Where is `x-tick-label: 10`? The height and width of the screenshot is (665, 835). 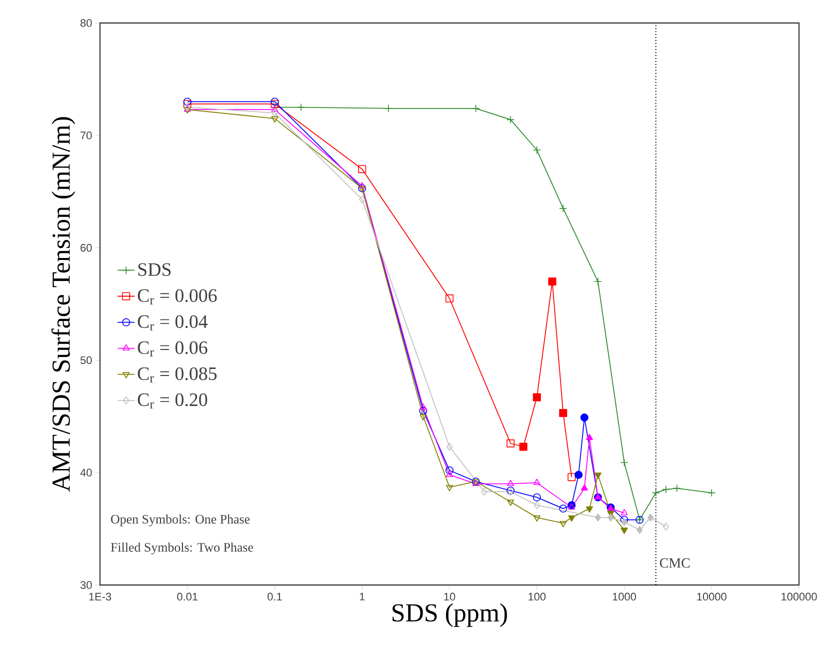
x-tick-label: 10 is located at coordinates (450, 596).